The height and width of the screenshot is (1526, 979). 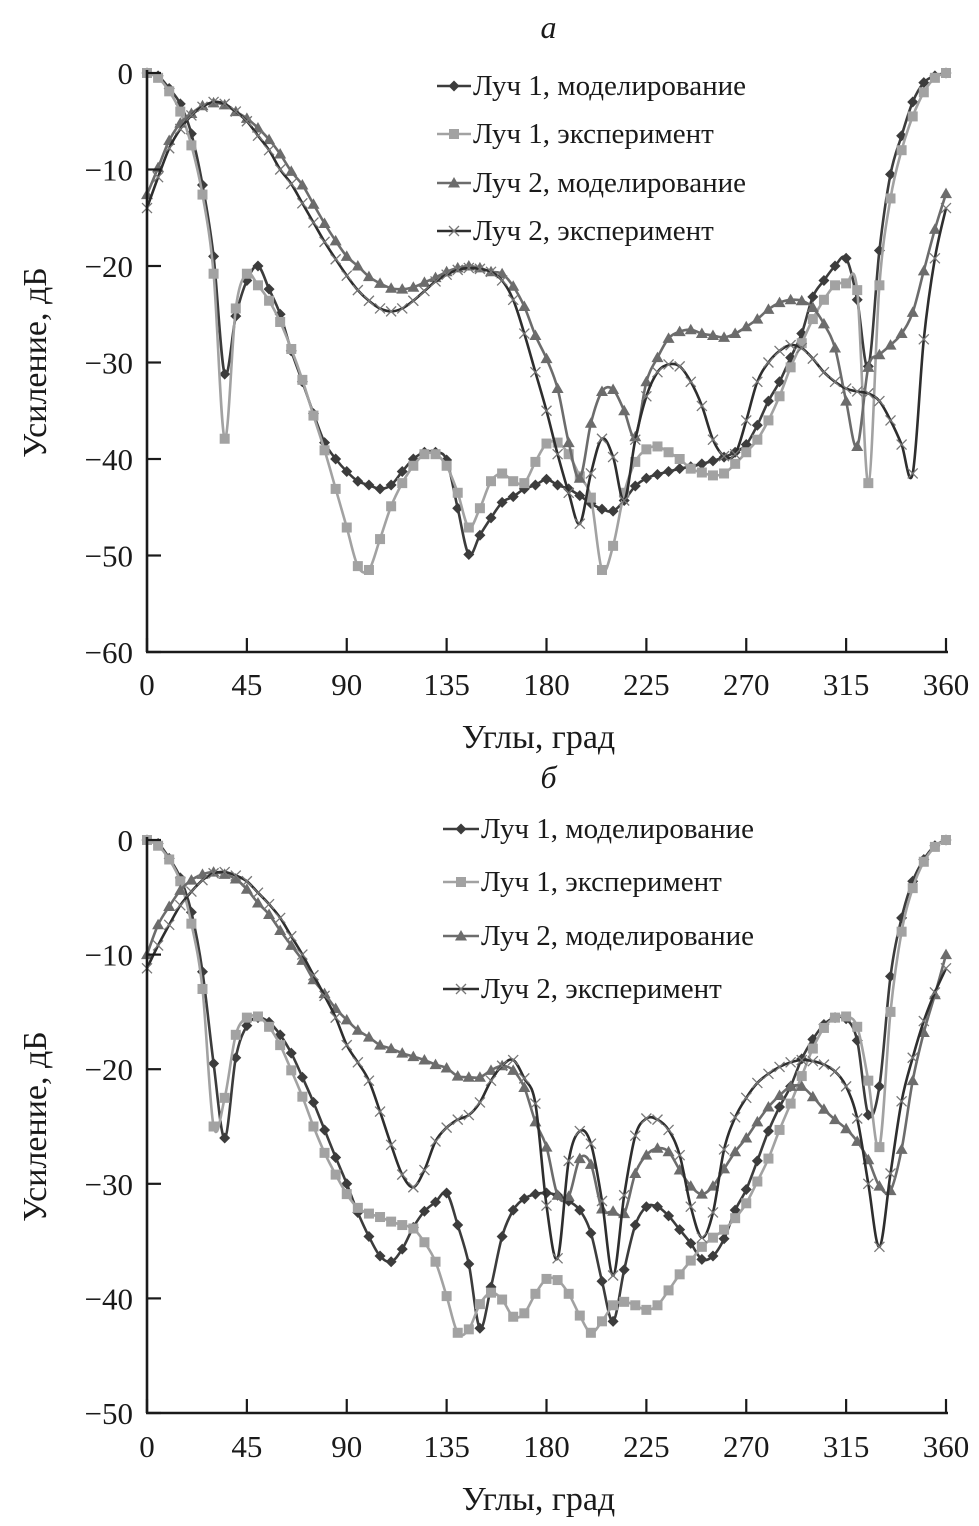 I want to click on x-axis-label: Углы, град, so click(x=538, y=737).